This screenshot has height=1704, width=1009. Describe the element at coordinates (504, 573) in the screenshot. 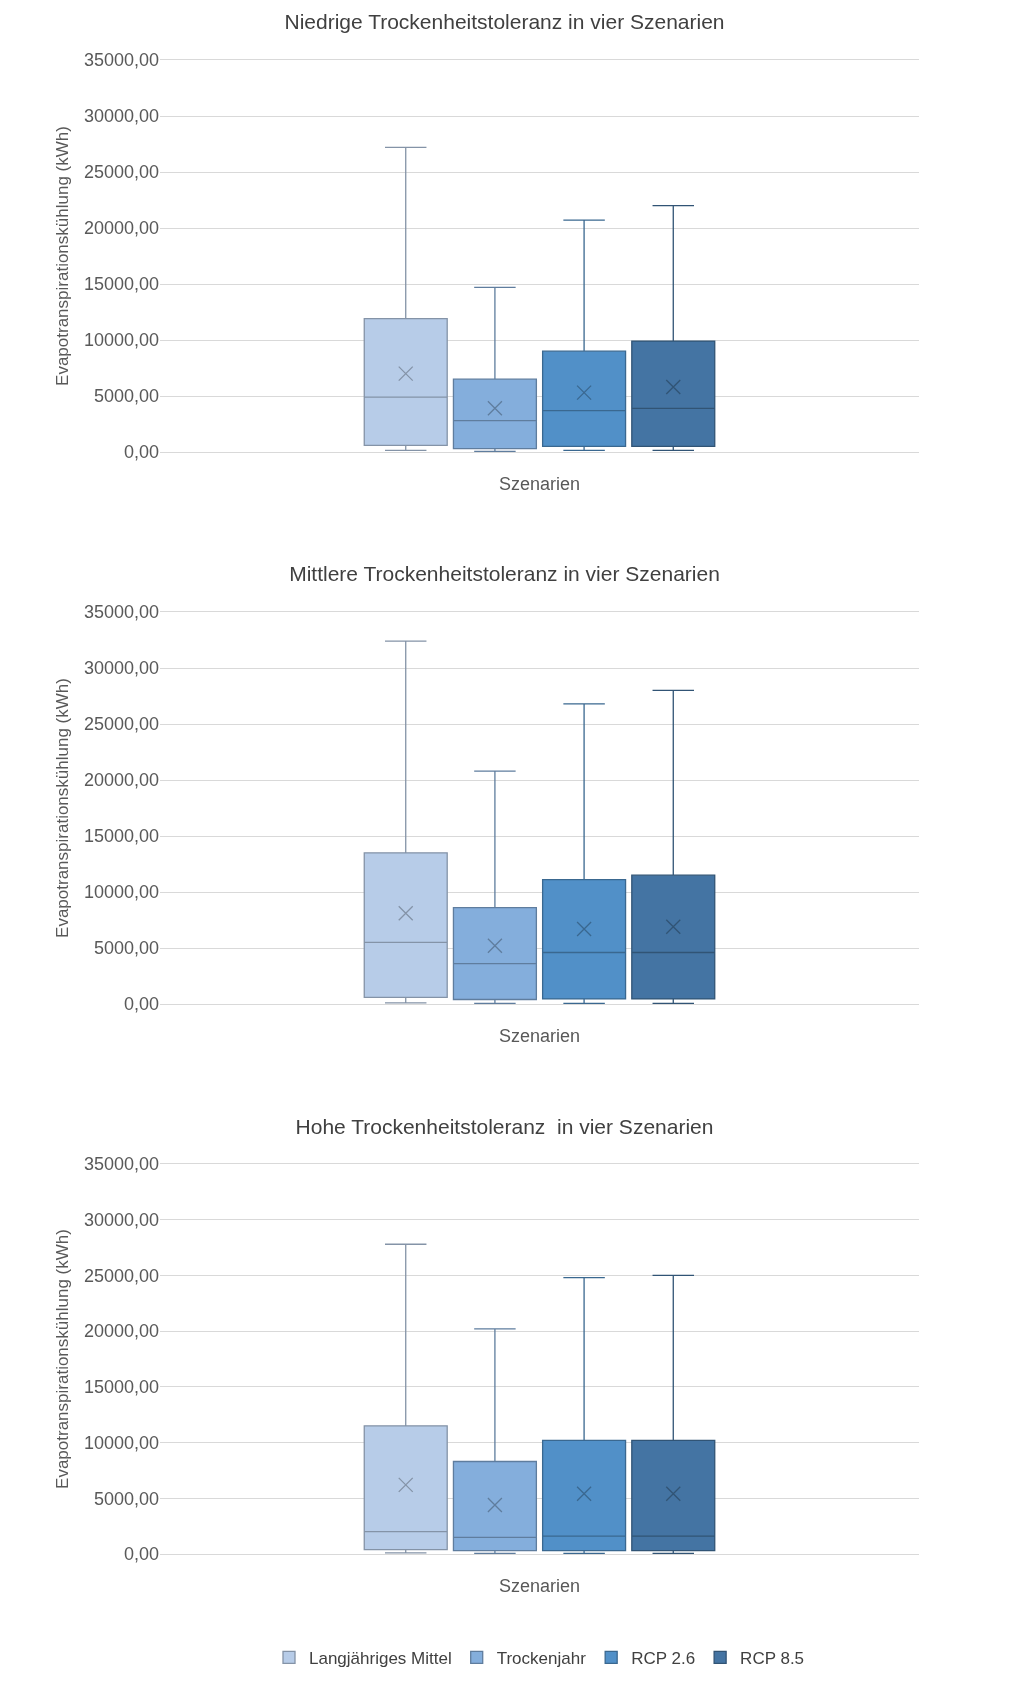

I see `chart-title: Mittlere Trockenheitstoleranz in vier Szenarien` at that location.